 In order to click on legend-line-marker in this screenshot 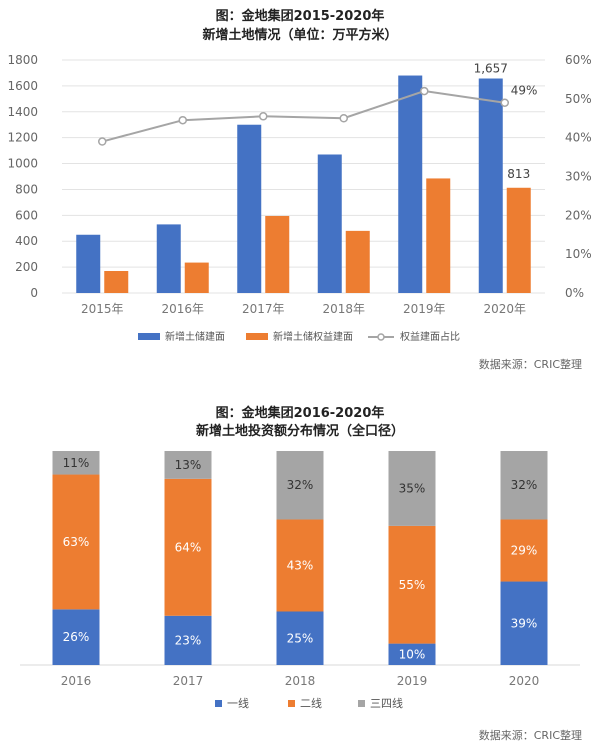, I will do `click(381, 337)`.